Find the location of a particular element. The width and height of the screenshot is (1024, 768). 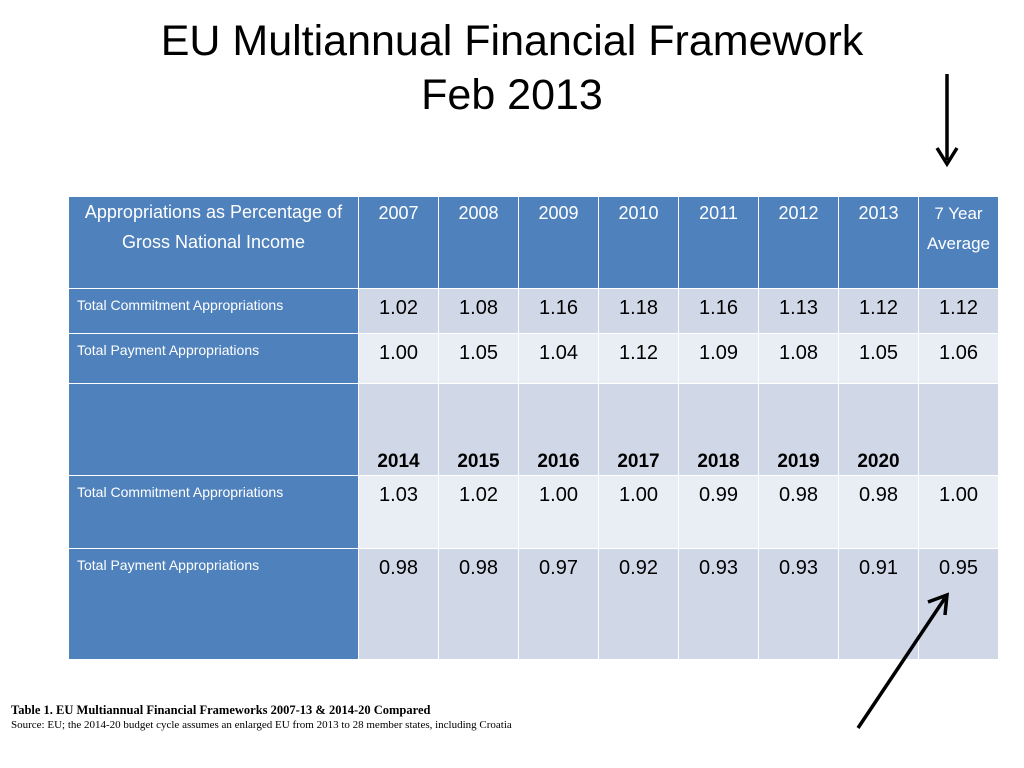

year-row-2014-2020: 2014 2015 2016 2017 2018 2019 2020 is located at coordinates (533, 429).